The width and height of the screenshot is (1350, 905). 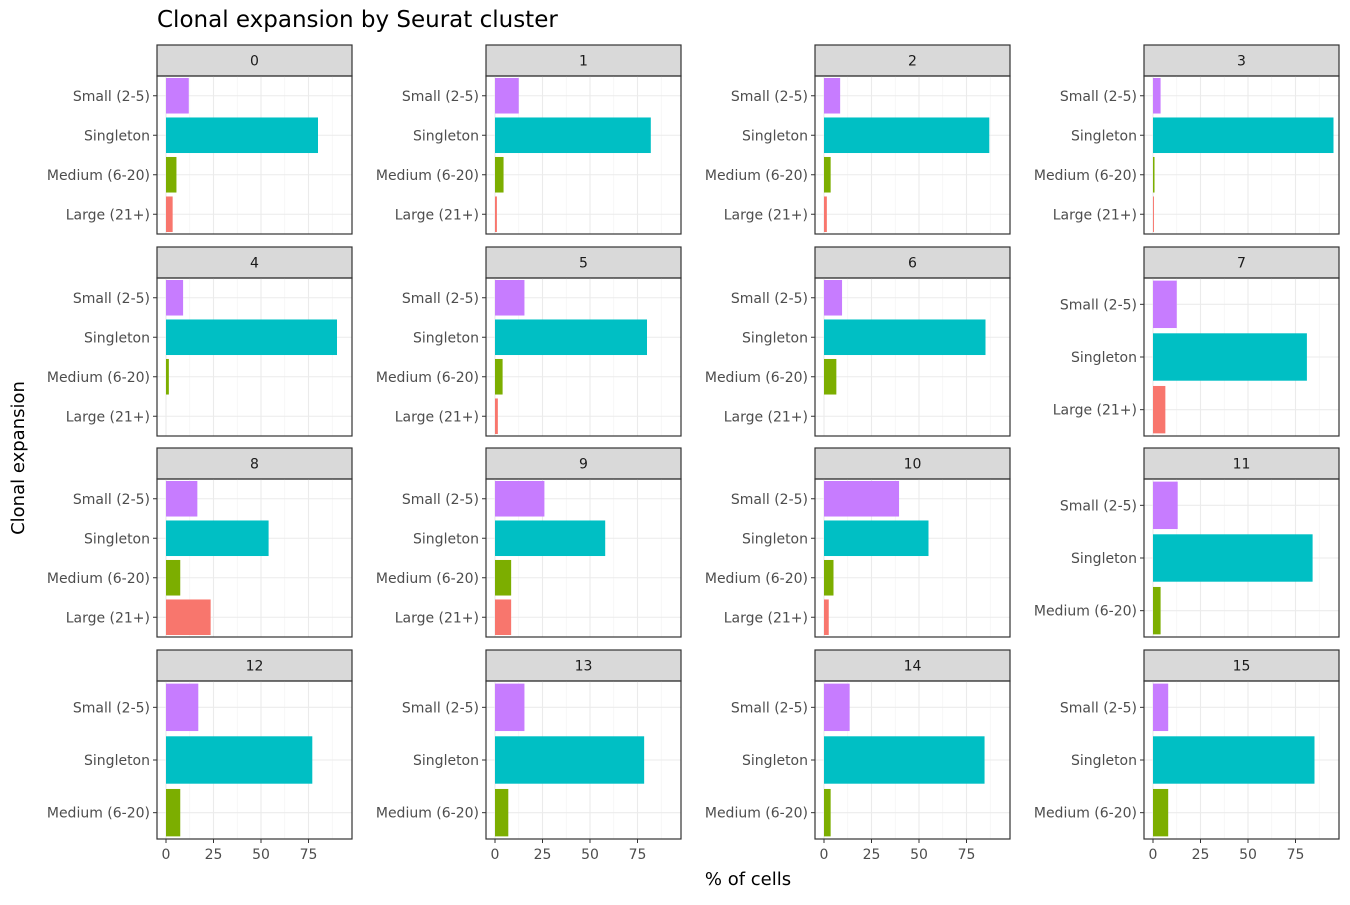 I want to click on chart-title: Clonal expansion by Seurat cluster, so click(x=357, y=20).